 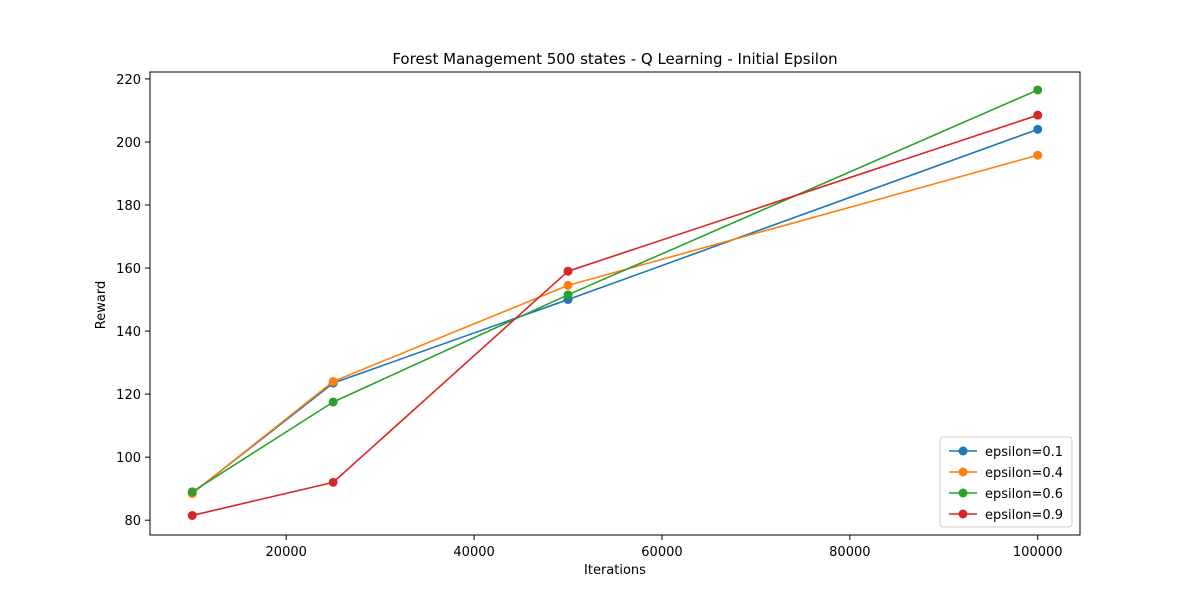 I want to click on x-tick-label: 20000, so click(x=286, y=552).